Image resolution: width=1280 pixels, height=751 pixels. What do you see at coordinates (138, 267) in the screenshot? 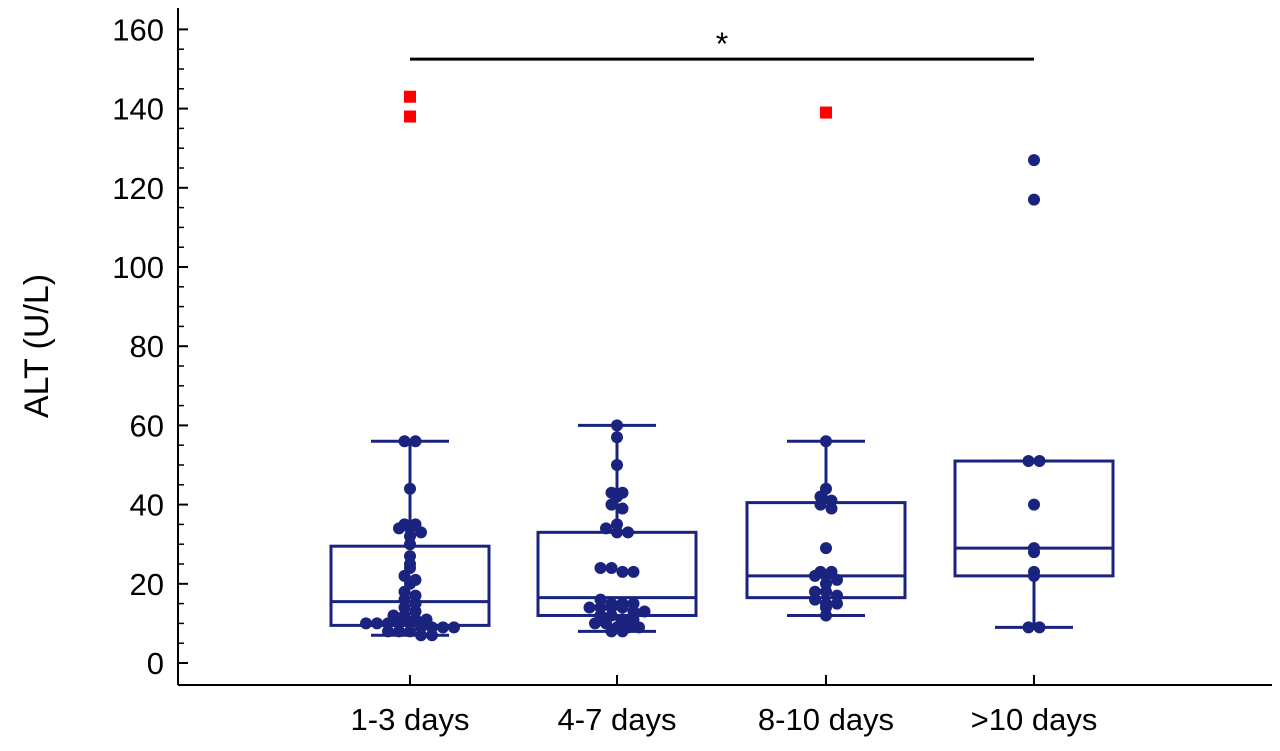
I see `y-tick-label: 100` at bounding box center [138, 267].